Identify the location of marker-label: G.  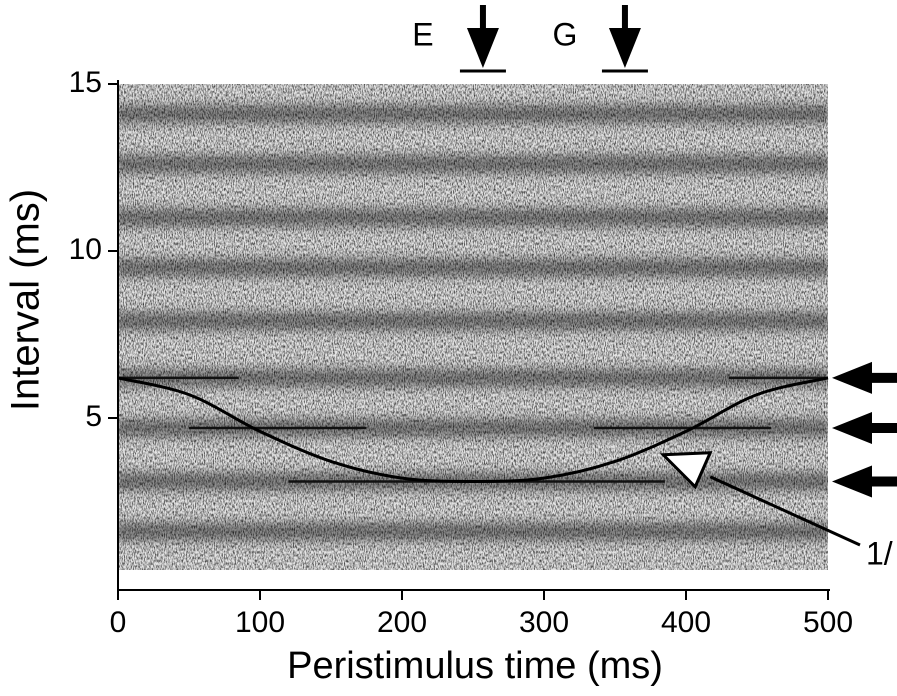
(564, 34).